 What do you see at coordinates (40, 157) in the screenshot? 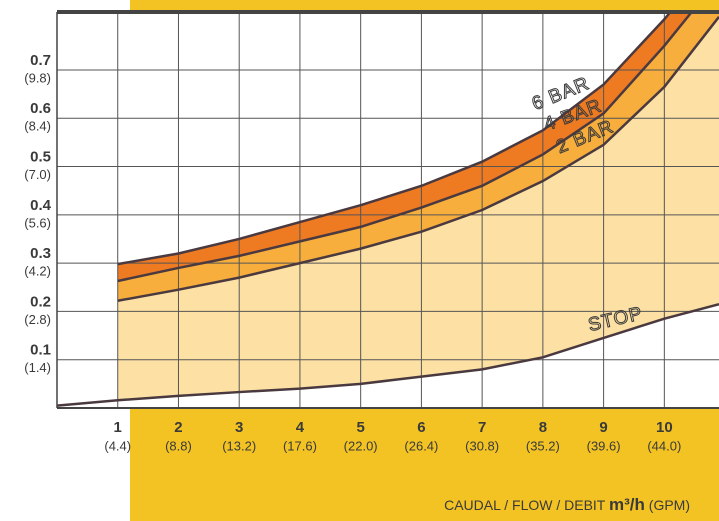
I see `y-tick-label: 0.5` at bounding box center [40, 157].